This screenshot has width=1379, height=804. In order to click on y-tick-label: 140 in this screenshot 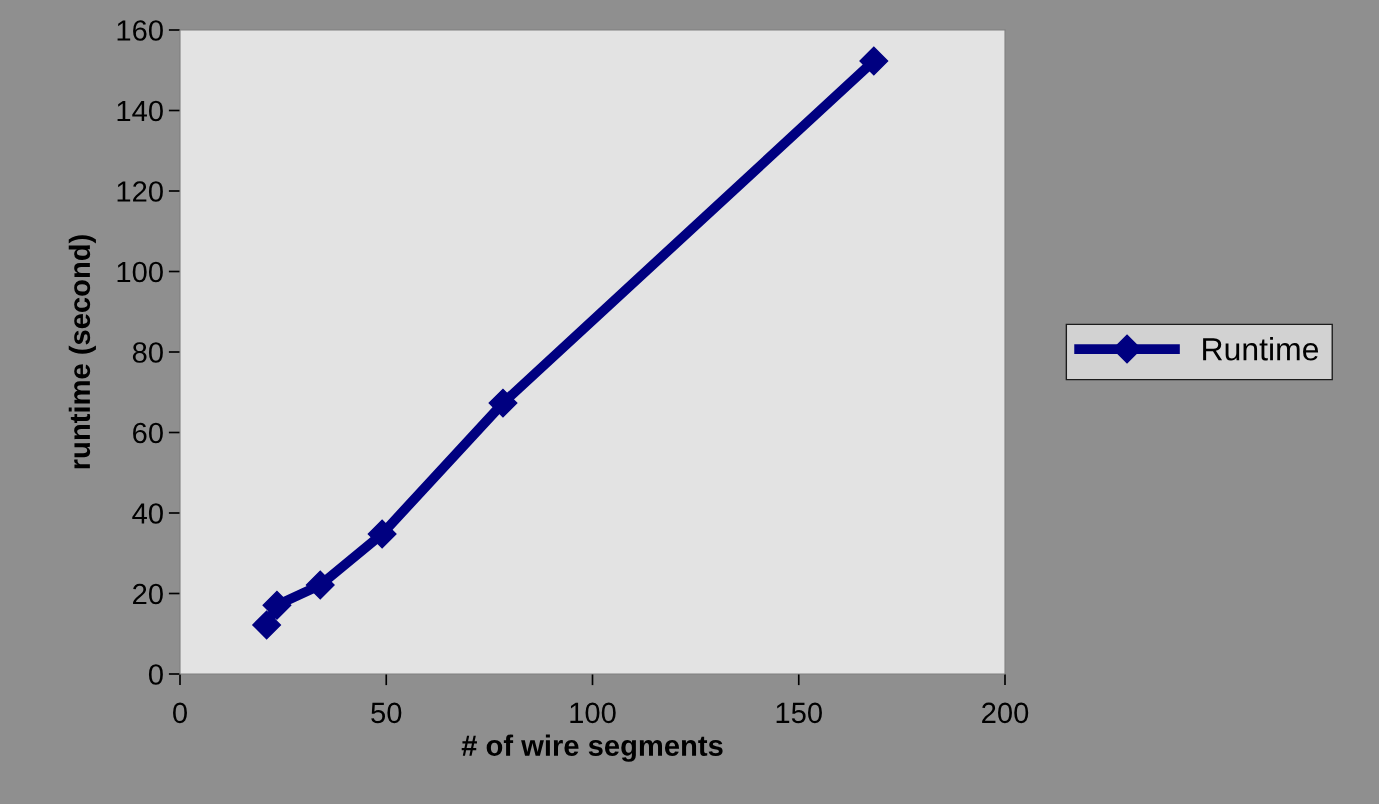, I will do `click(140, 111)`.